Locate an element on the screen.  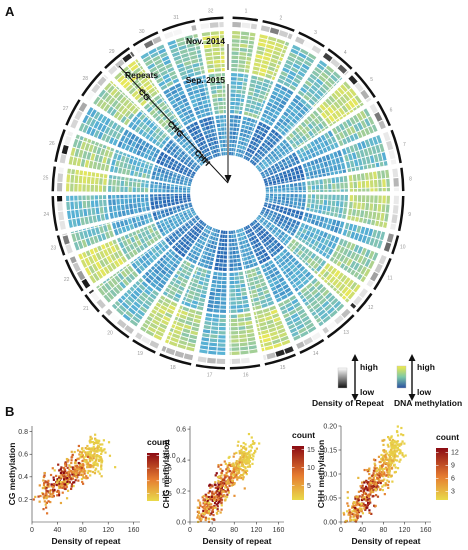
methylation-ring is located at coordinates (228, 193).